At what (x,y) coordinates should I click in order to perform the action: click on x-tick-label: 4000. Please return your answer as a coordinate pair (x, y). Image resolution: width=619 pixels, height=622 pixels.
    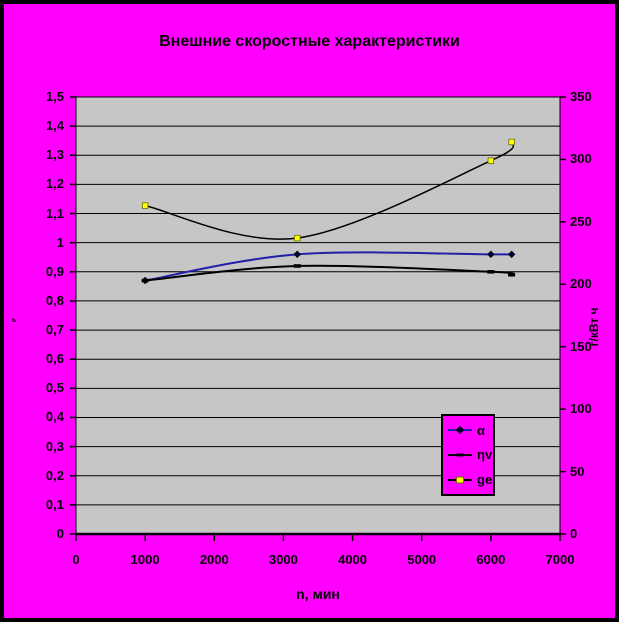
    Looking at the image, I should click on (353, 559).